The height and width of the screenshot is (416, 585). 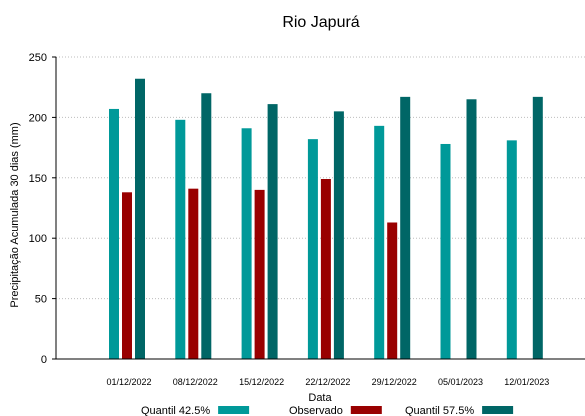 I want to click on y-axis-label: Precipitação Acumulada 30 dias (mm), so click(x=15, y=214).